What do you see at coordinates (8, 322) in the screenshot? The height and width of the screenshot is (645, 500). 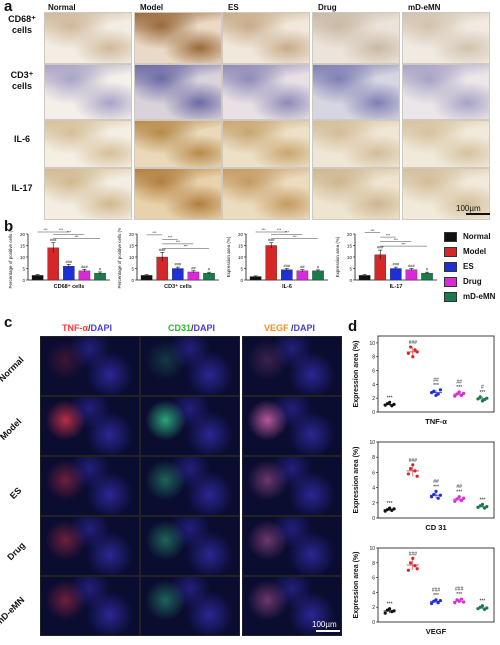 I see `panel-c-letter: c` at bounding box center [8, 322].